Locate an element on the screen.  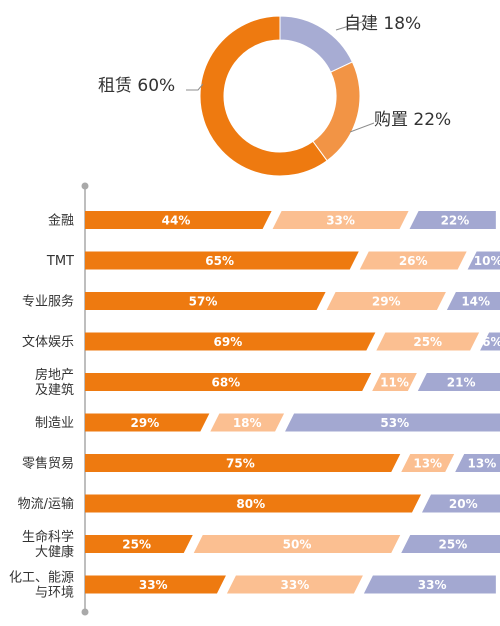
category-label: 化工、能源与环境 is located at coordinates (41, 586).